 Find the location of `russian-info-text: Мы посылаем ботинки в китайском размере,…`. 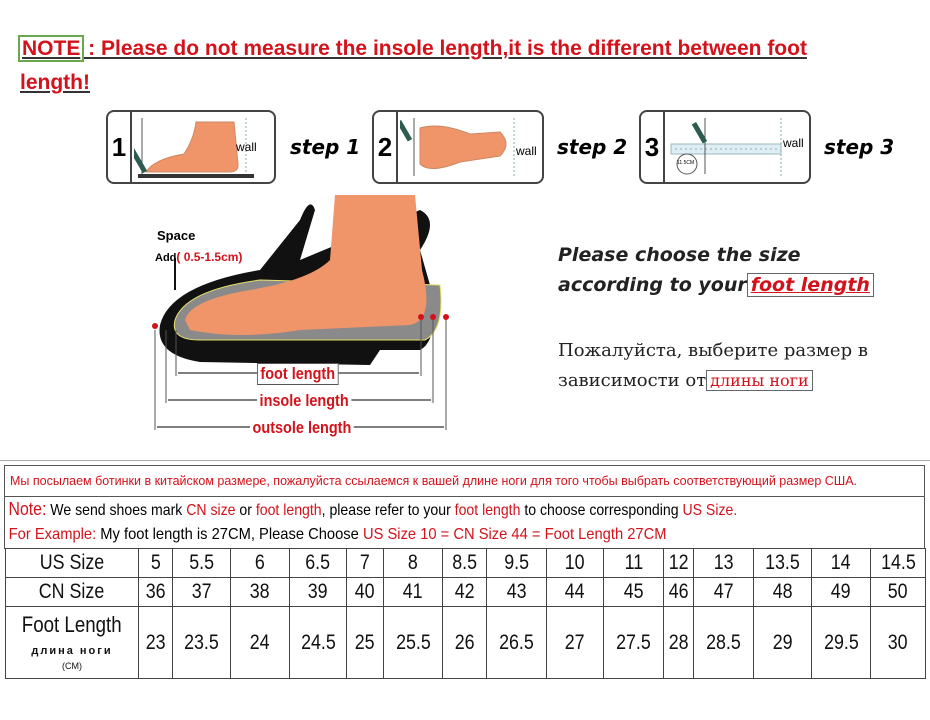

russian-info-text: Мы посылаем ботинки в китайском размере,… is located at coordinates (434, 481).